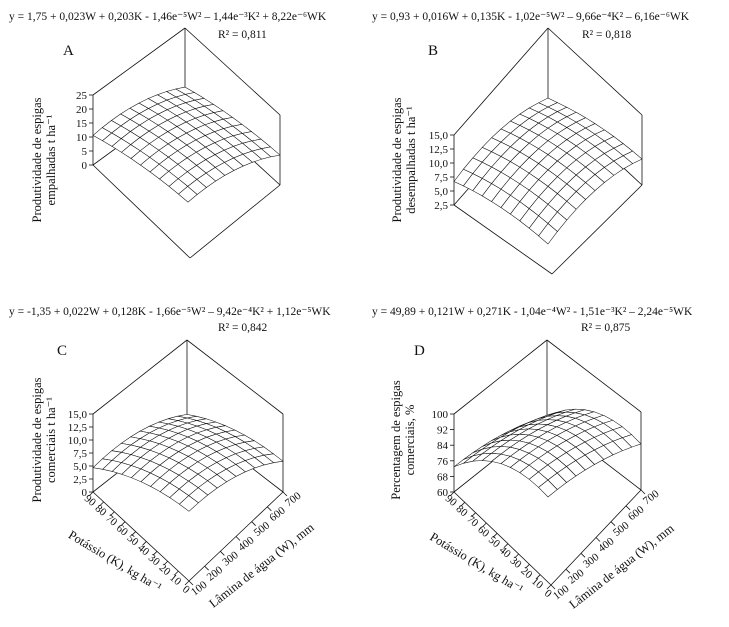  What do you see at coordinates (548, 171) in the screenshot?
I see `surface-mesh-B` at bounding box center [548, 171].